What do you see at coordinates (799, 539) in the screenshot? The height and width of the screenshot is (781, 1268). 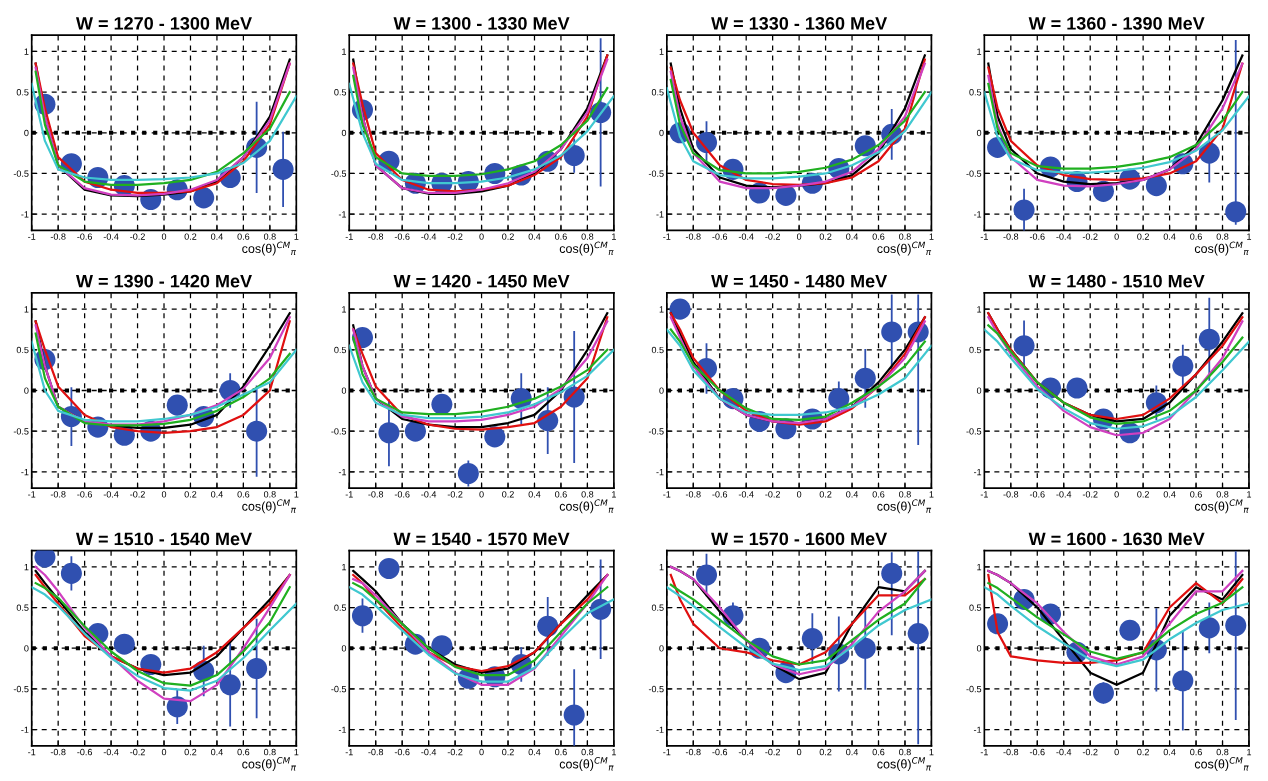 I see `chart-title: W = 1570 - 1600 MeV` at bounding box center [799, 539].